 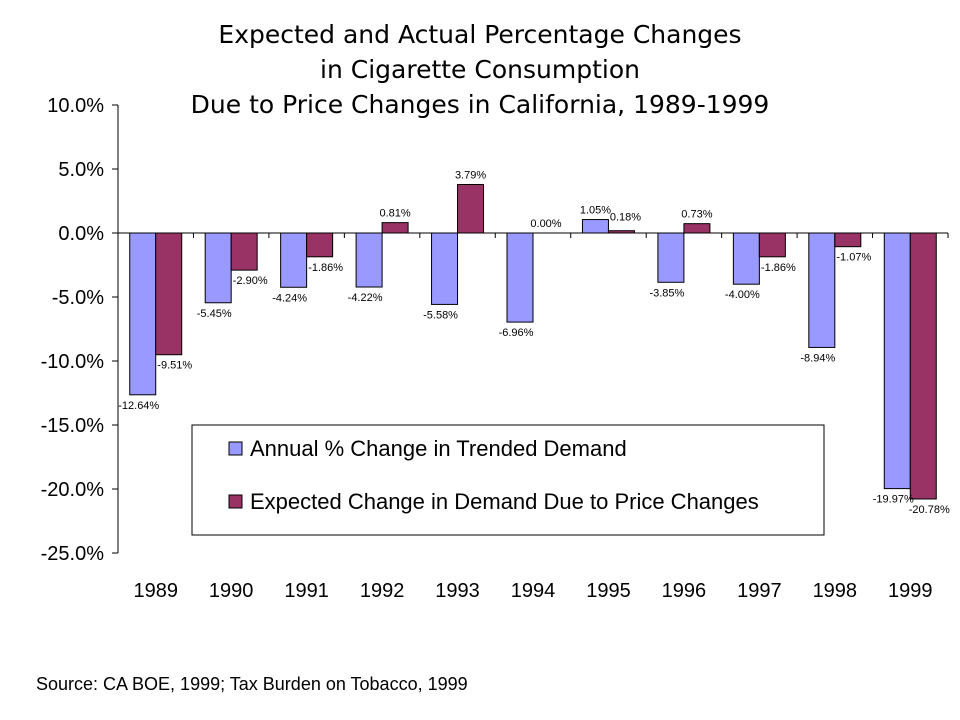 What do you see at coordinates (533, 591) in the screenshot?
I see `x-tick-label: 1994` at bounding box center [533, 591].